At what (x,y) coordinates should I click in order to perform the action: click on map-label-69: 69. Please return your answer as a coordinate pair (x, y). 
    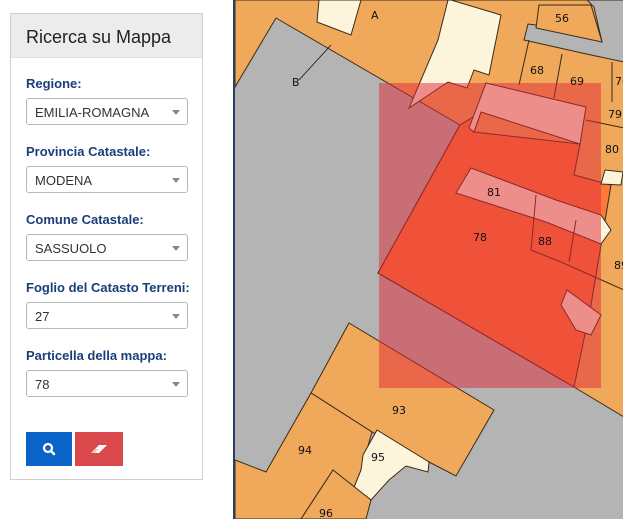
    Looking at the image, I should click on (577, 81).